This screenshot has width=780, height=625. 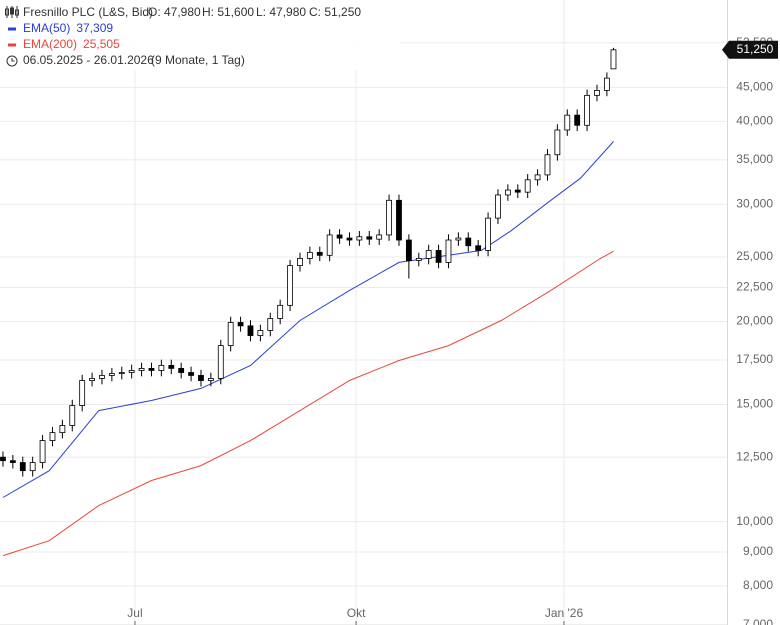 I want to click on y-tick-label: 17,500, so click(x=754, y=359).